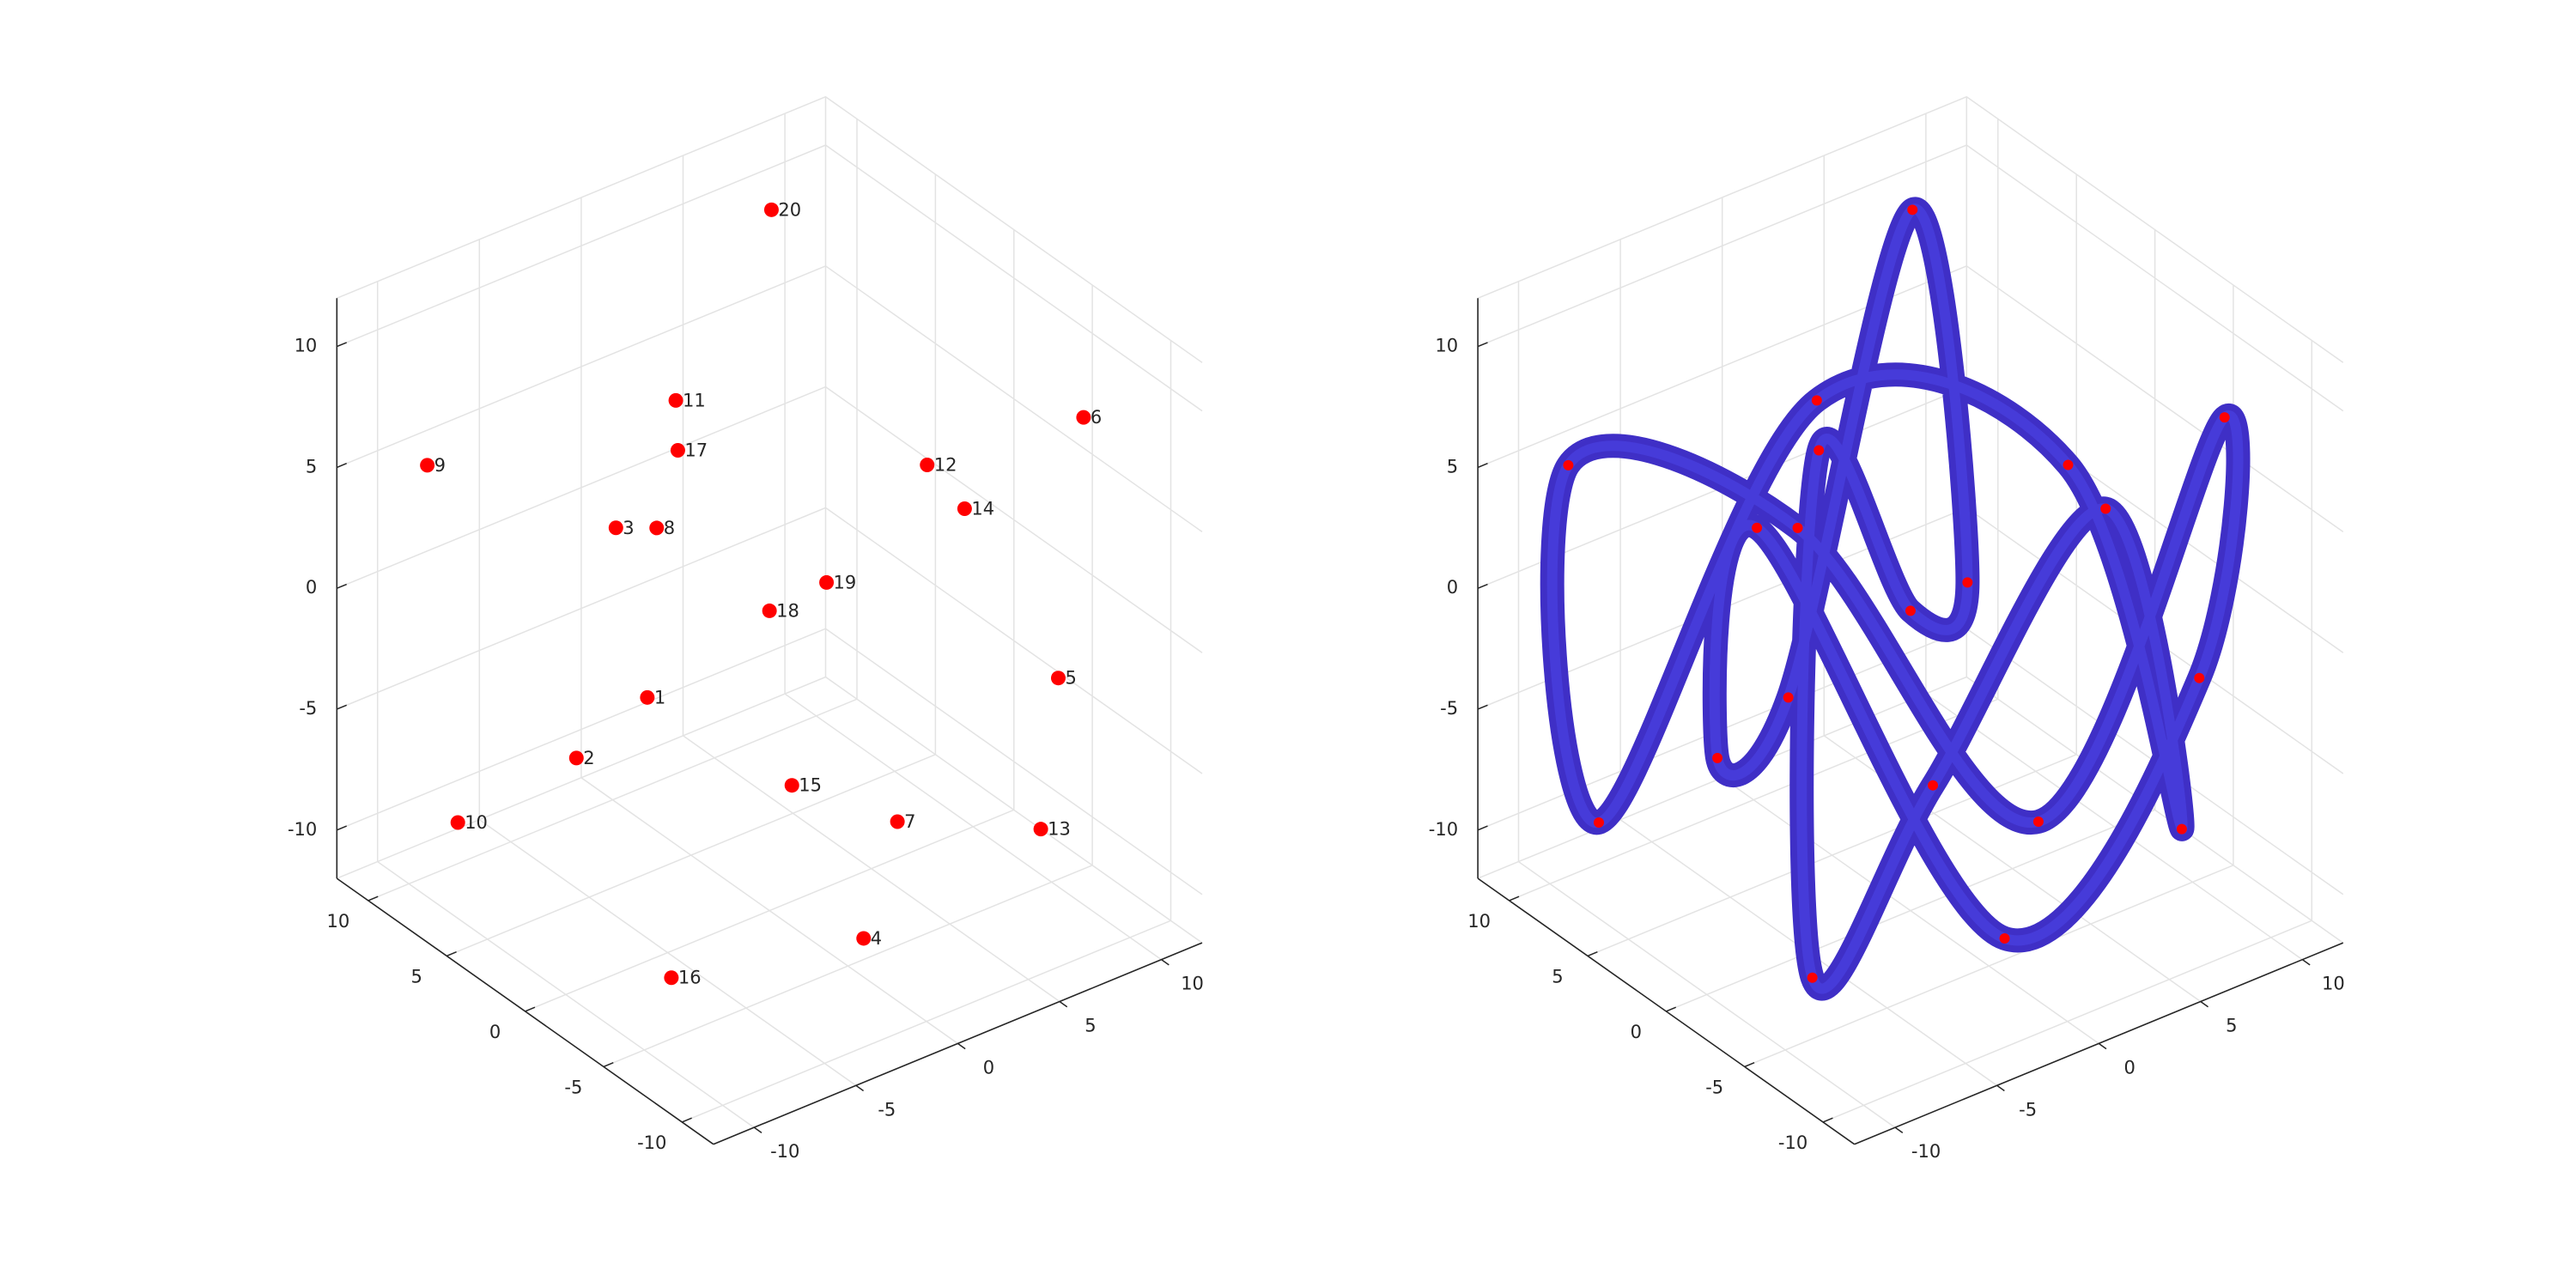  What do you see at coordinates (910, 821) in the screenshot?
I see `point-label: 7` at bounding box center [910, 821].